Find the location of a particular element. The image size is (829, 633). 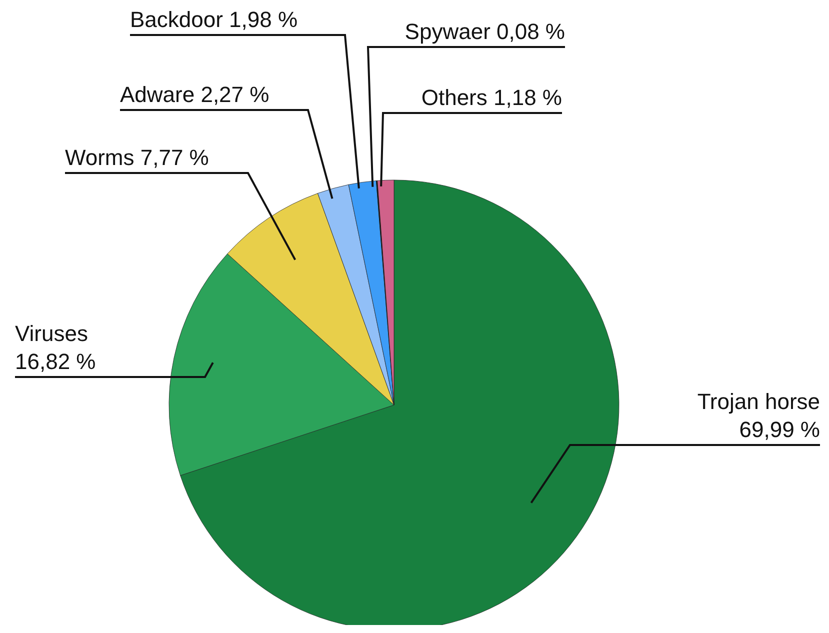

slice-label: Adware 2,27 % is located at coordinates (195, 94).